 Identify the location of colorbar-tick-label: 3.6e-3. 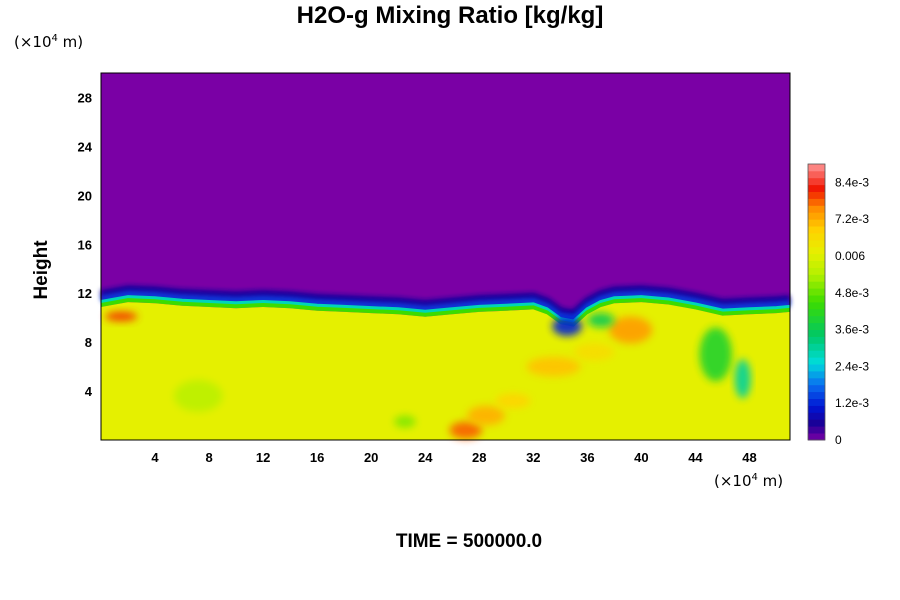
(852, 330).